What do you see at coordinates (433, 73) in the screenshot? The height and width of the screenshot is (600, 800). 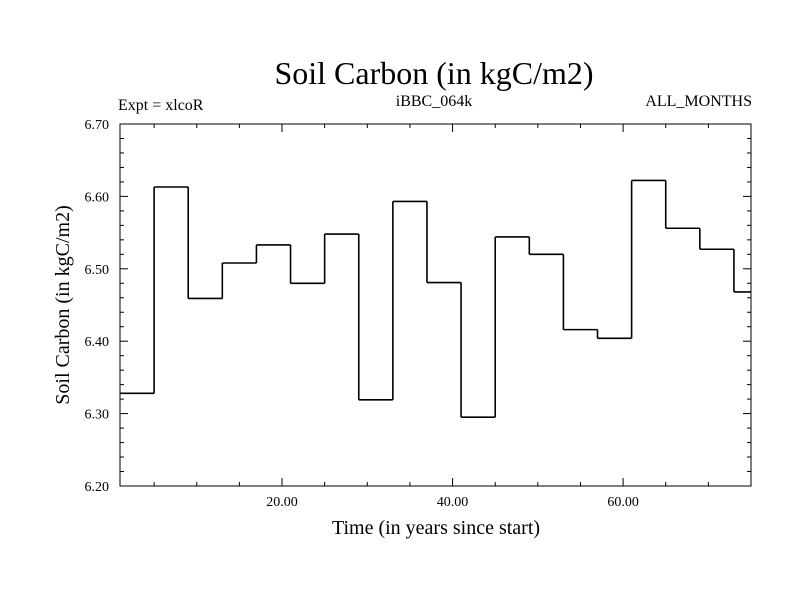 I see `chart-title: Soil Carbon (in kgC/m2)` at bounding box center [433, 73].